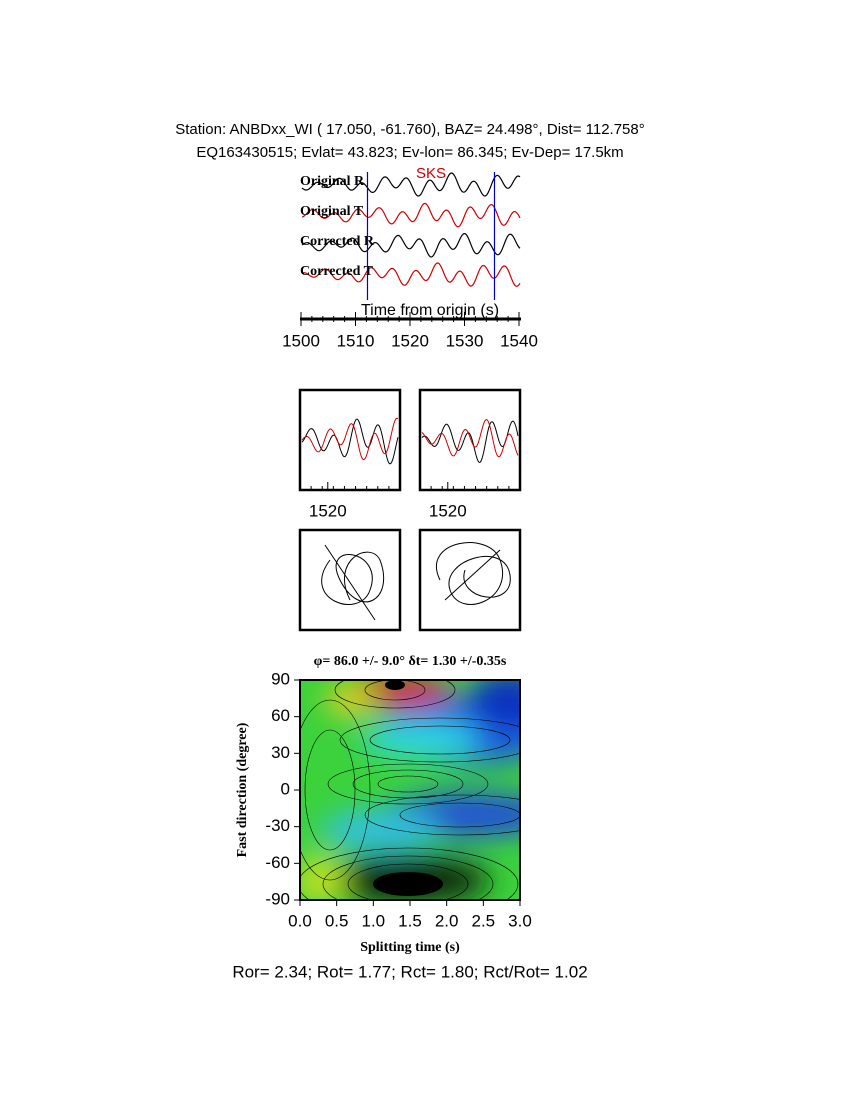 This screenshot has width=850, height=1100. What do you see at coordinates (374, 920) in the screenshot?
I see `x-tick-label: 1.0` at bounding box center [374, 920].